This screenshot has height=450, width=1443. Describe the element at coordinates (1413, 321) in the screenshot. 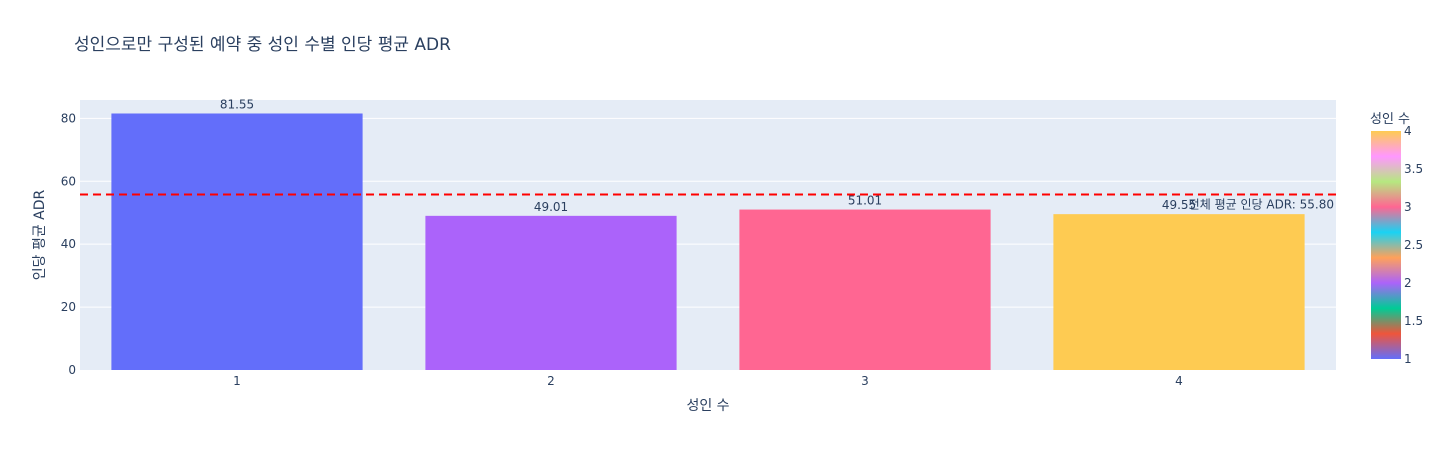

I see `colorbar-tick-label: 1.5` at that location.